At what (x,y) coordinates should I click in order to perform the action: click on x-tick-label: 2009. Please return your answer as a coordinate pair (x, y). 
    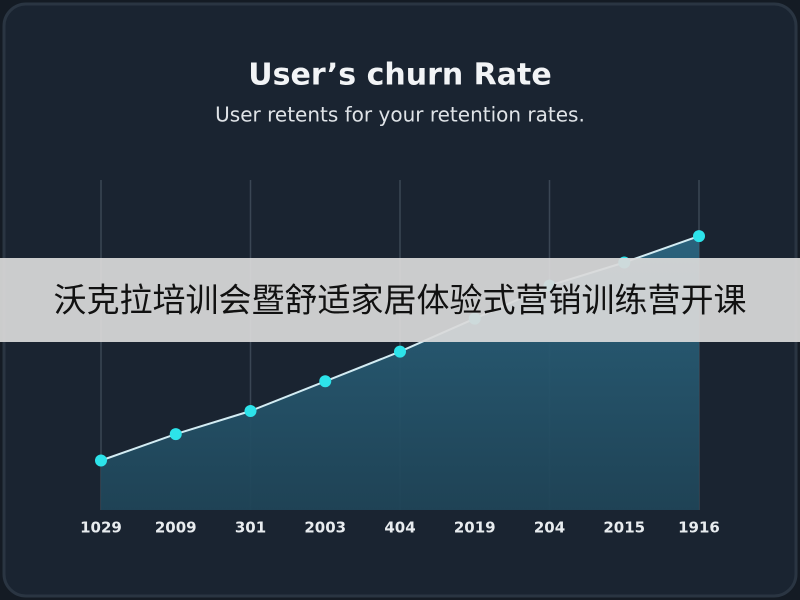
    Looking at the image, I should click on (176, 528).